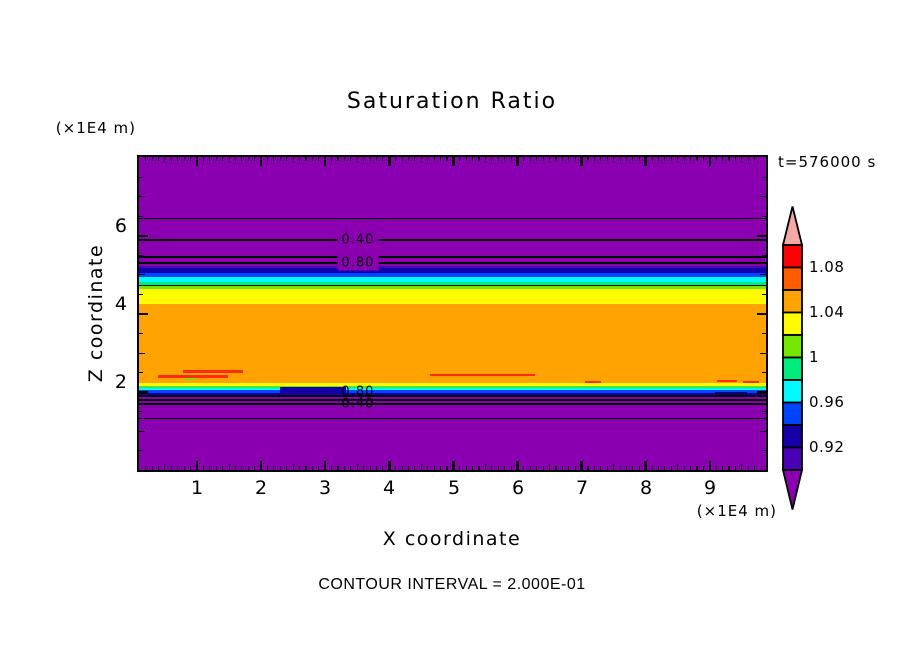  I want to click on x-tick-label-1: 1, so click(197, 488).